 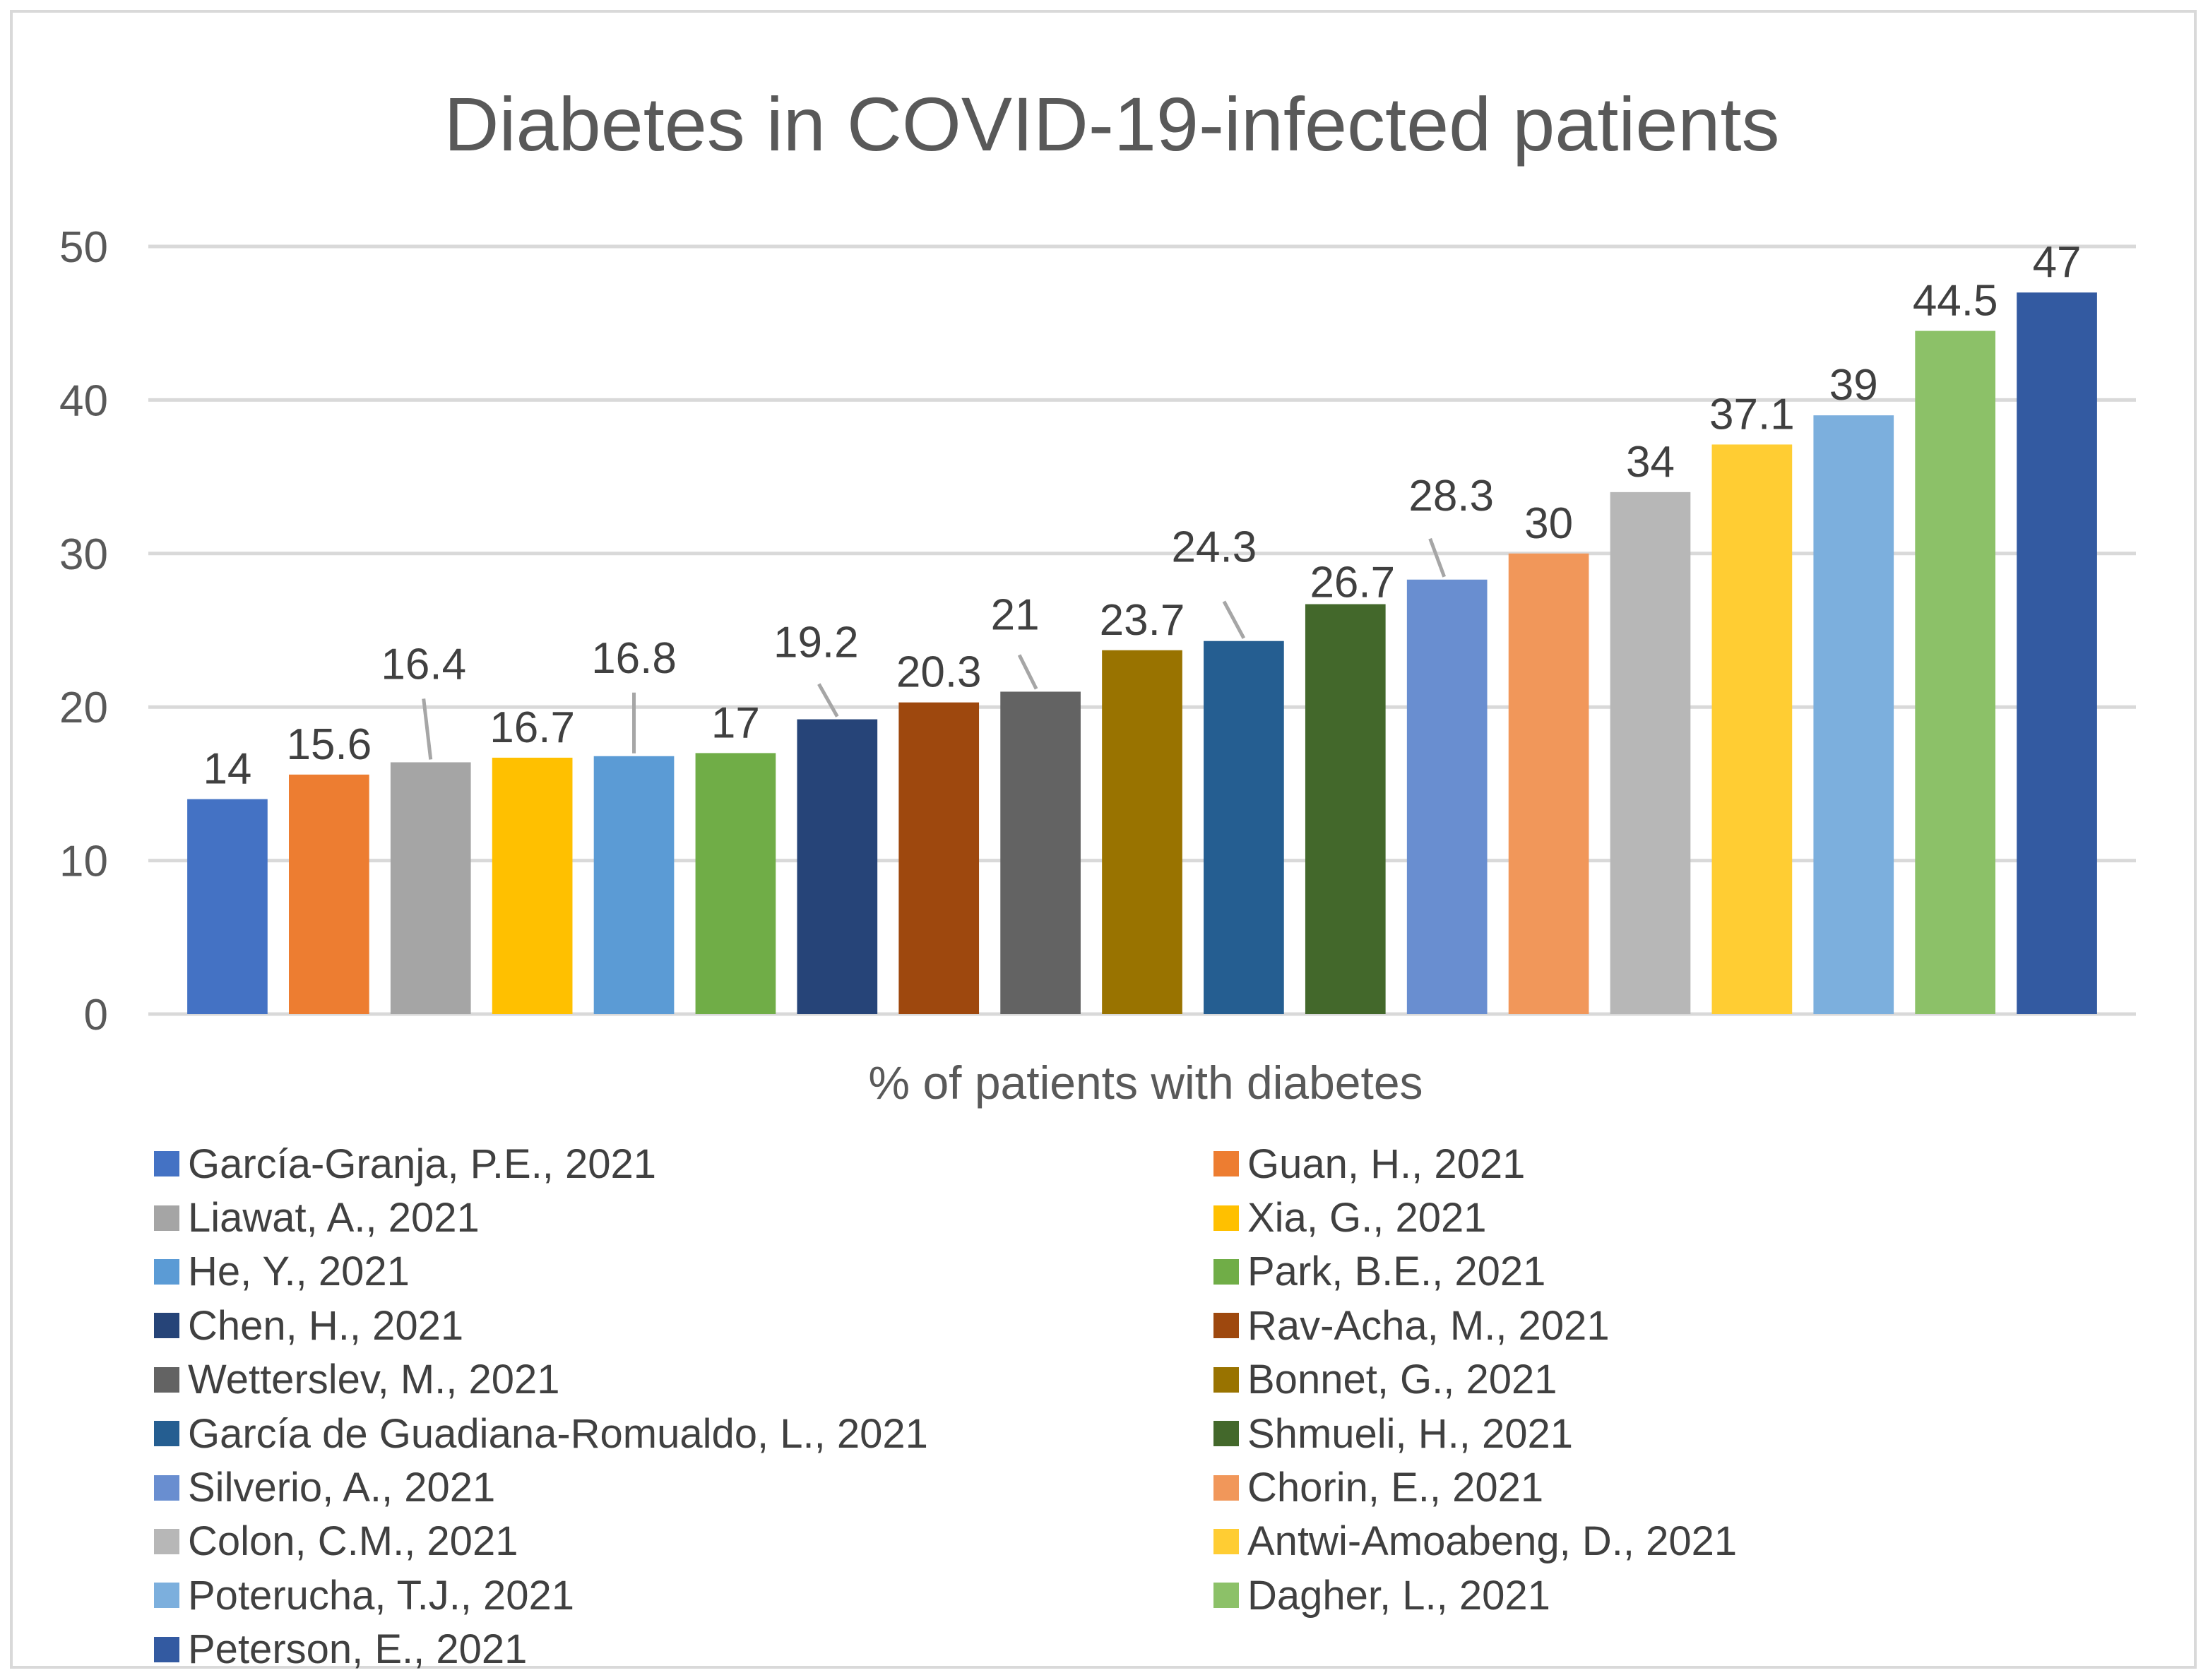 I want to click on legend-item: Xia, G., 2021, so click(x=1637, y=1218).